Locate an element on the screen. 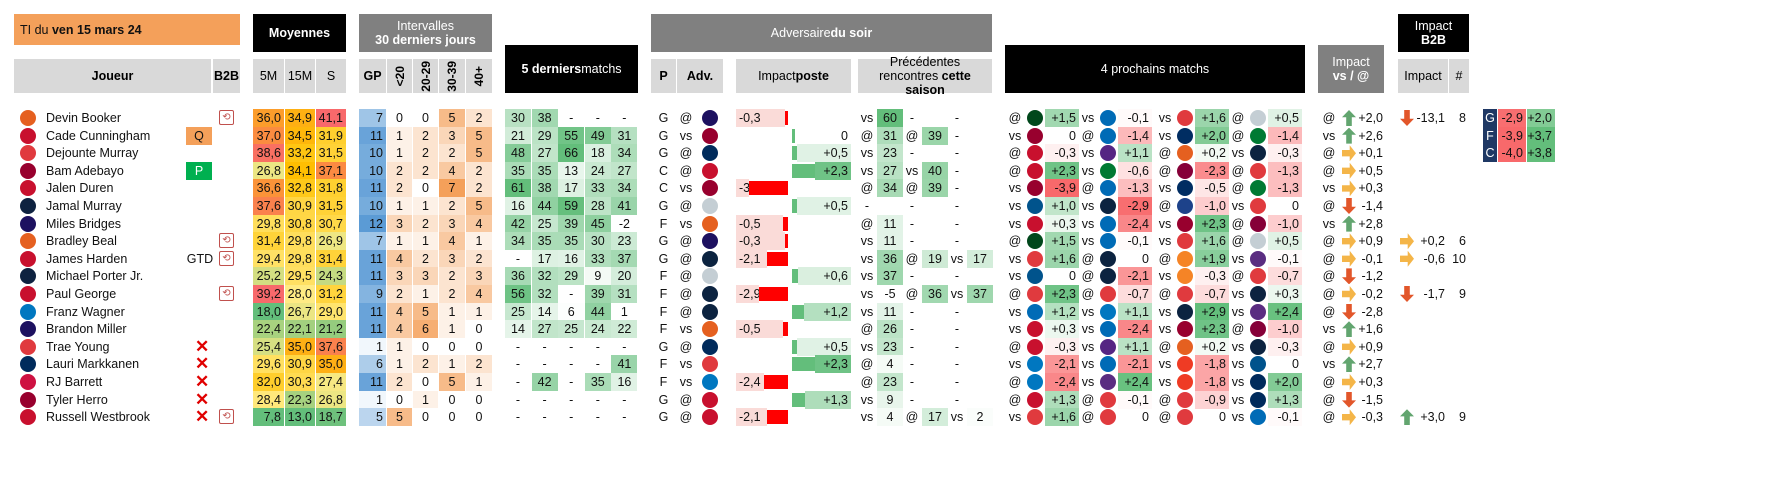  last-game-score: - is located at coordinates (518, 382).